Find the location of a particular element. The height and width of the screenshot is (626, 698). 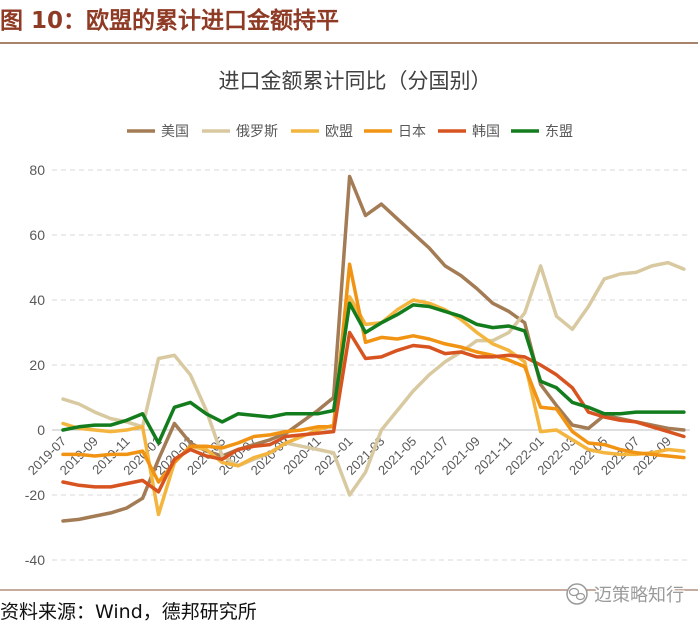

wechat-icon is located at coordinates (577, 594).